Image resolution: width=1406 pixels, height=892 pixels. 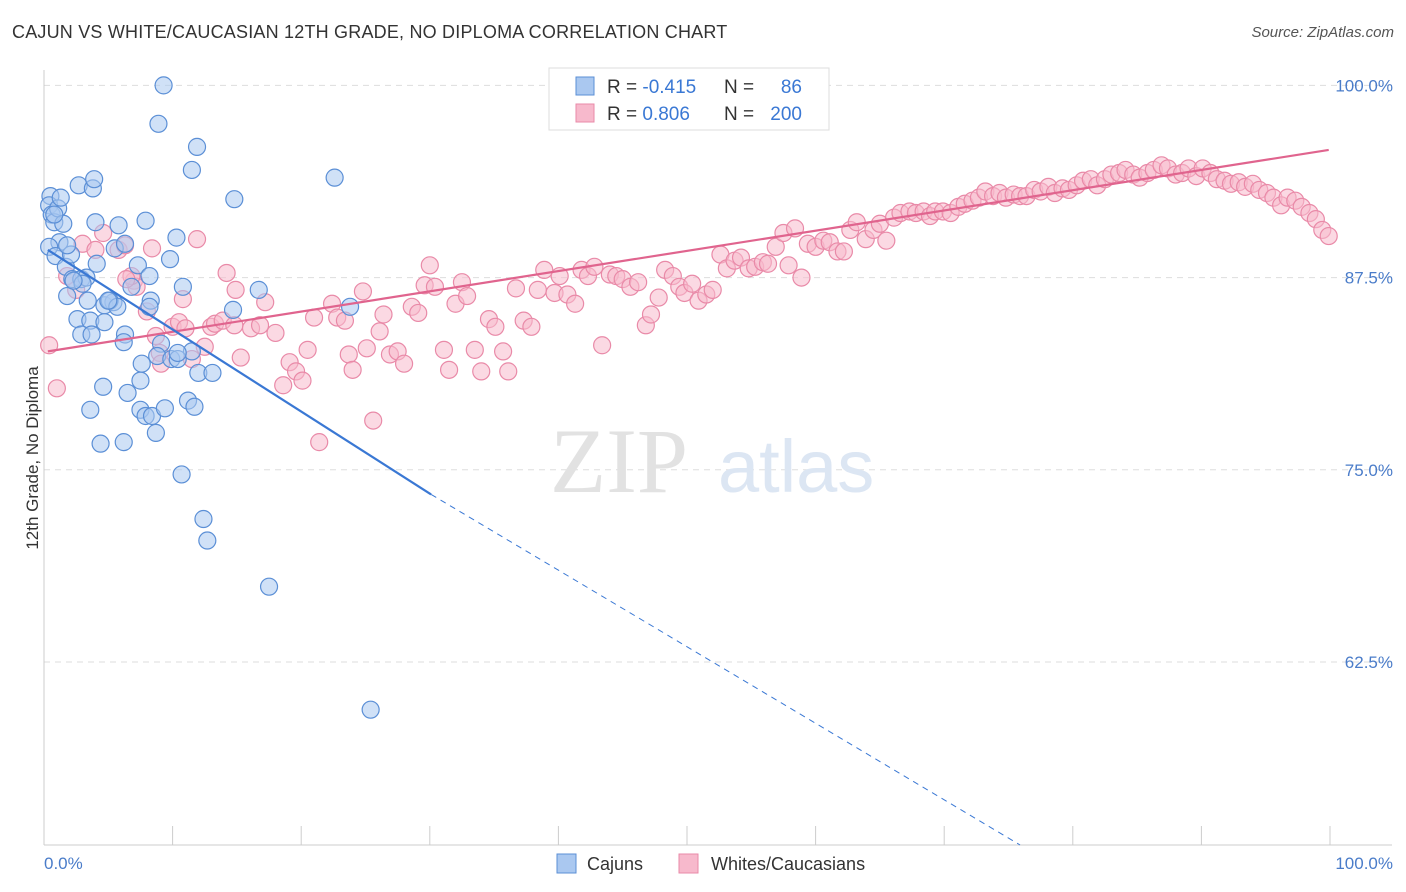 I want to click on legend-n-label-whites: N =, so click(x=739, y=114).